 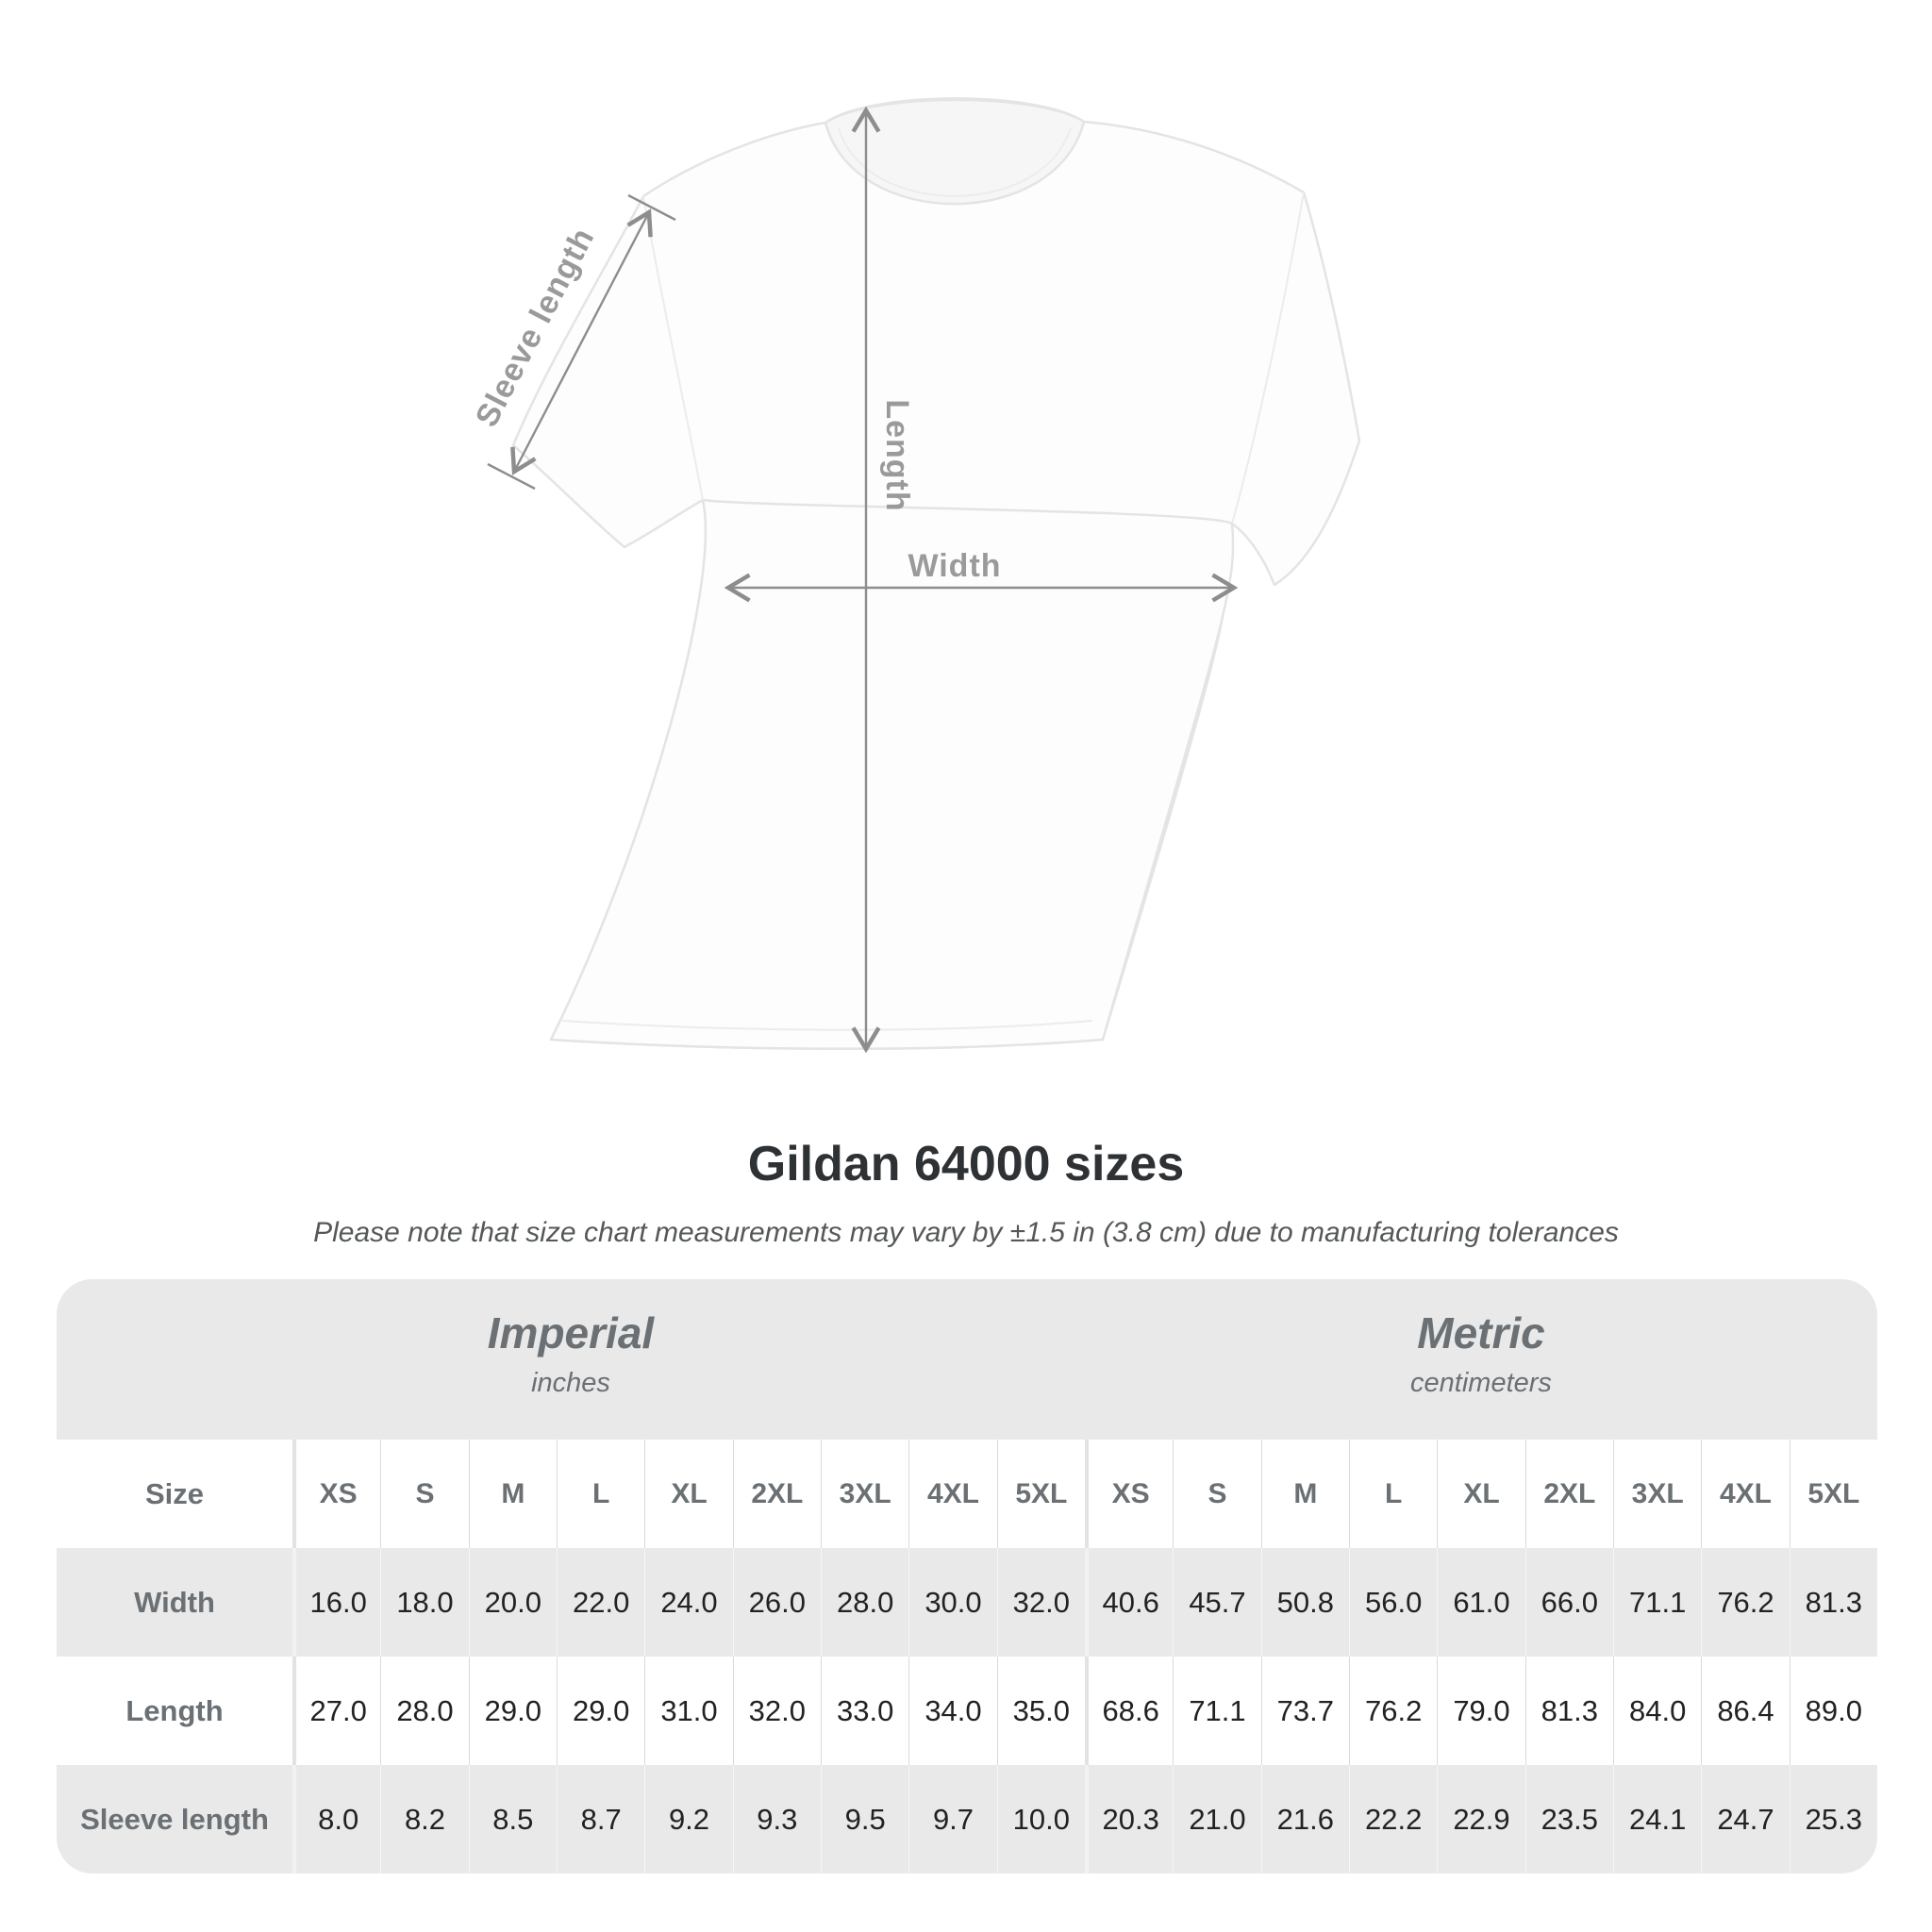 What do you see at coordinates (955, 152) in the screenshot?
I see `tshirt-collar` at bounding box center [955, 152].